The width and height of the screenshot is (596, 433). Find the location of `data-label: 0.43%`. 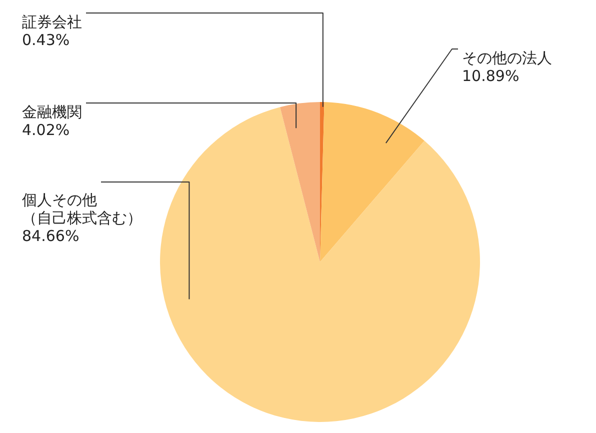

data-label: 0.43% is located at coordinates (46, 40).